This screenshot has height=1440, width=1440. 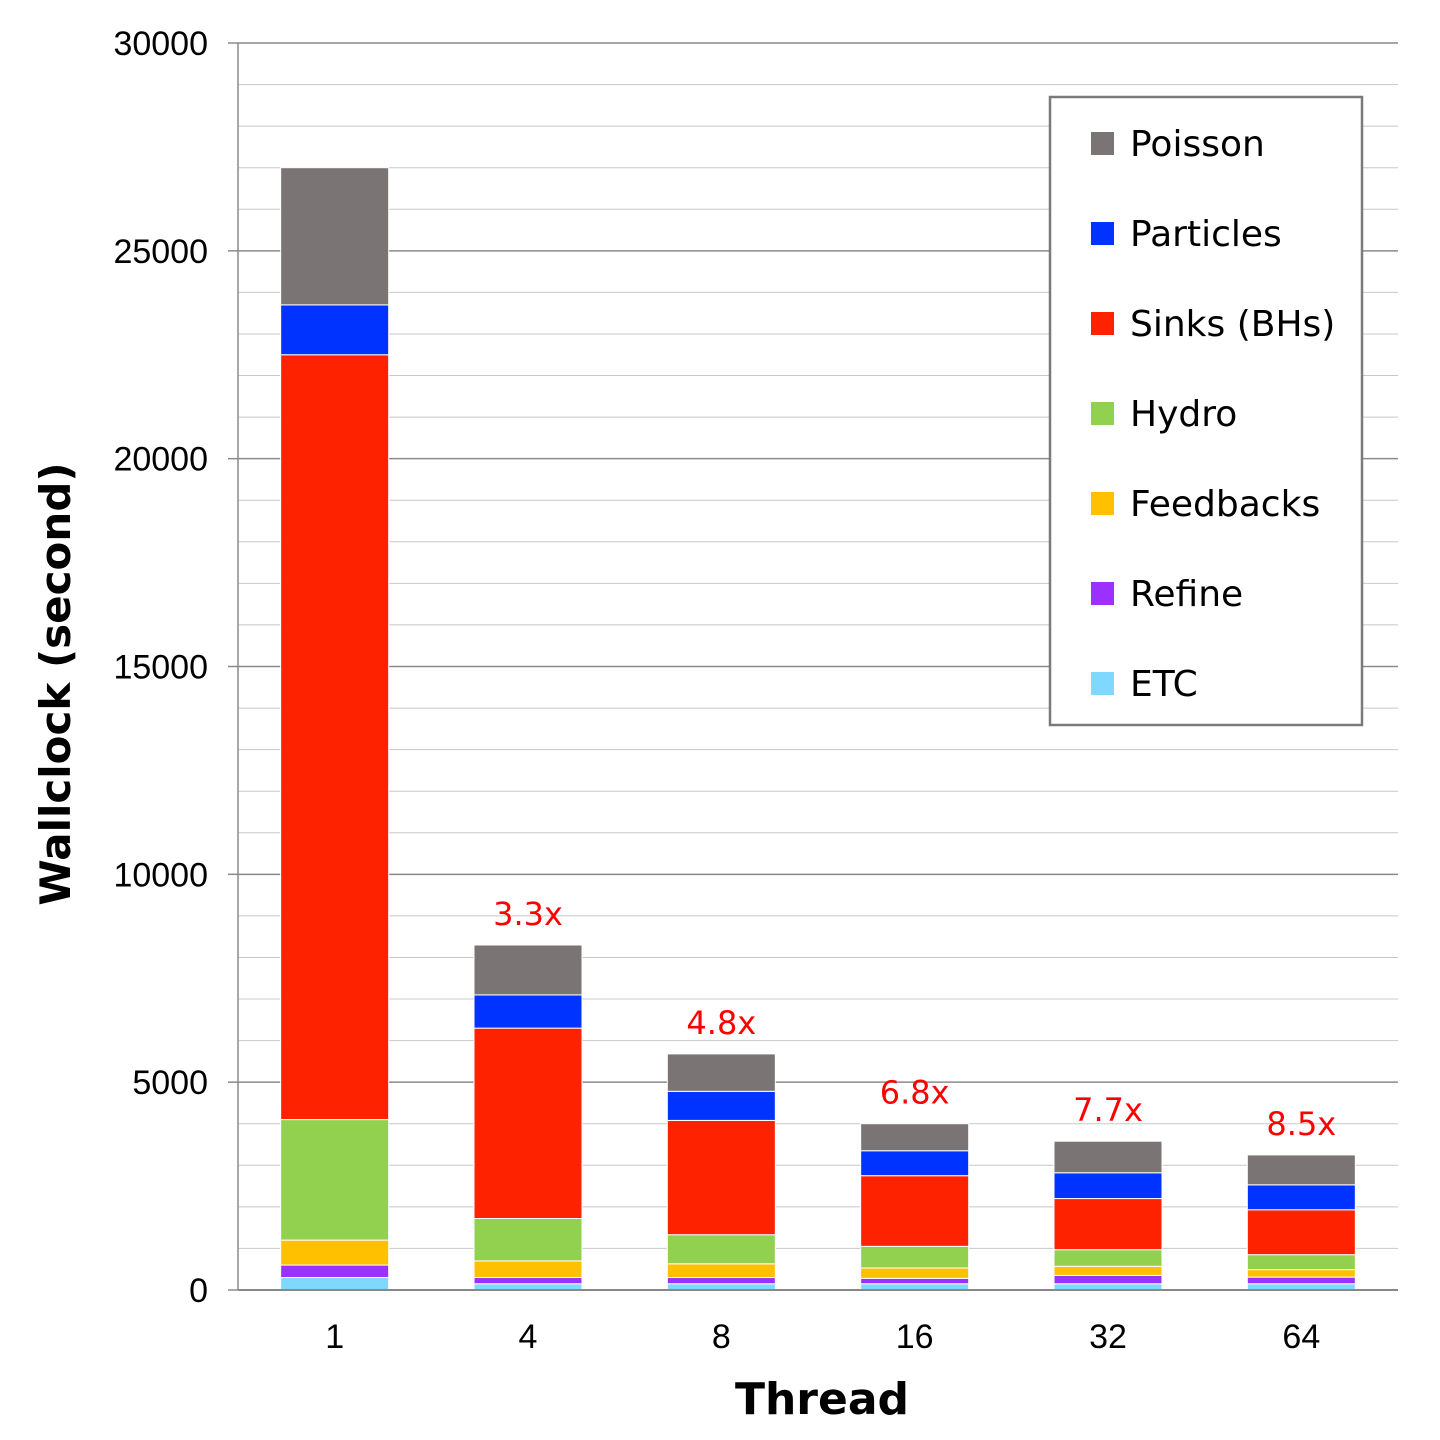 I want to click on x-axis-label: Thread, so click(x=822, y=1399).